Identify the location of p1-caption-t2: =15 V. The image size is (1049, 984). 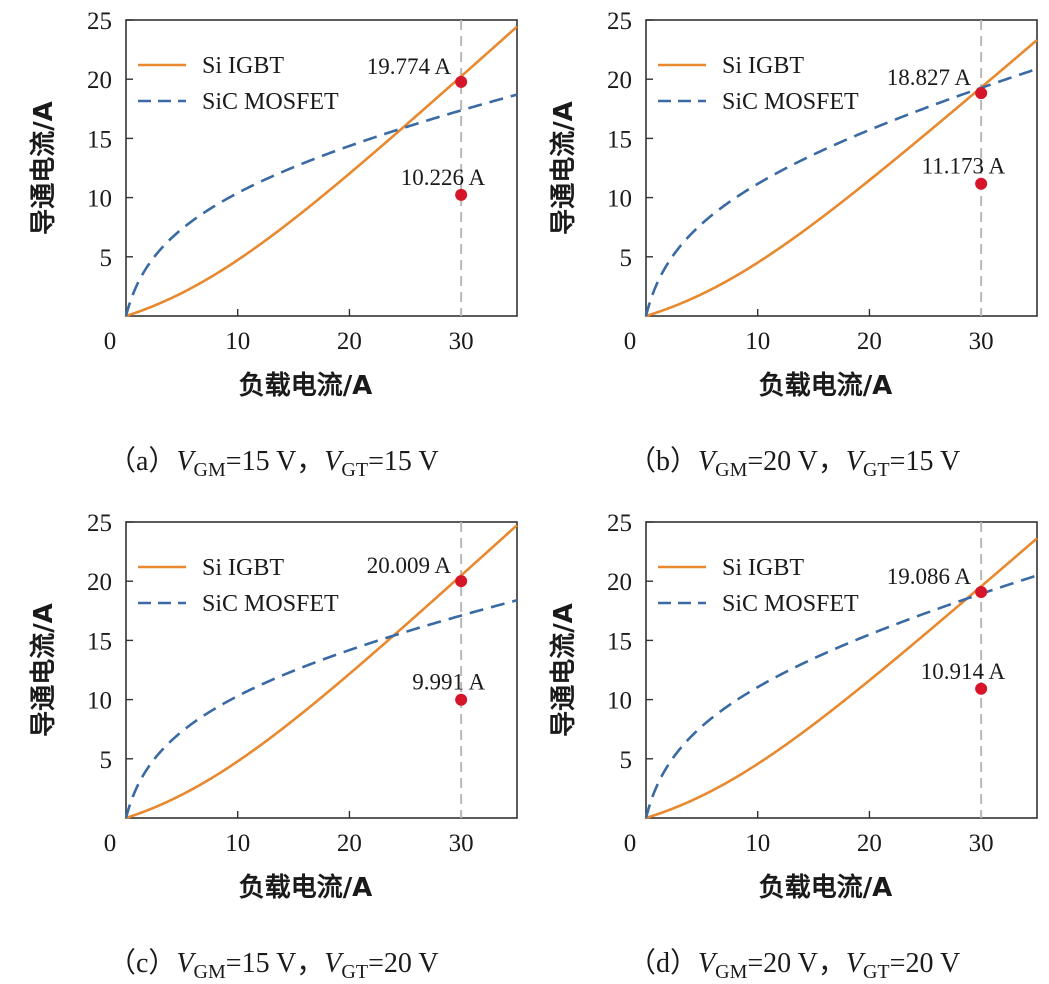
(925, 461).